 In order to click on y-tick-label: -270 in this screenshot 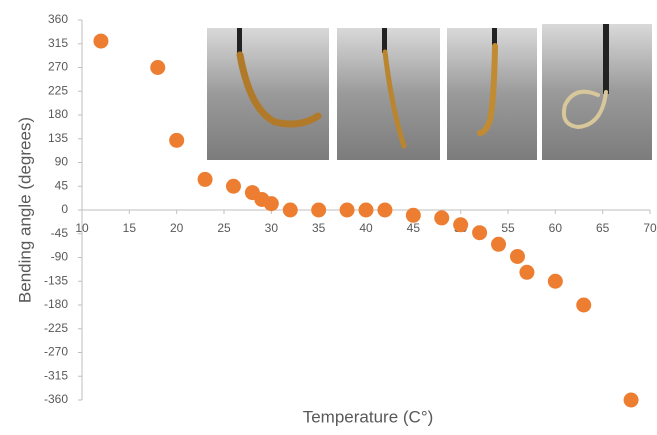, I will do `click(56, 352)`.